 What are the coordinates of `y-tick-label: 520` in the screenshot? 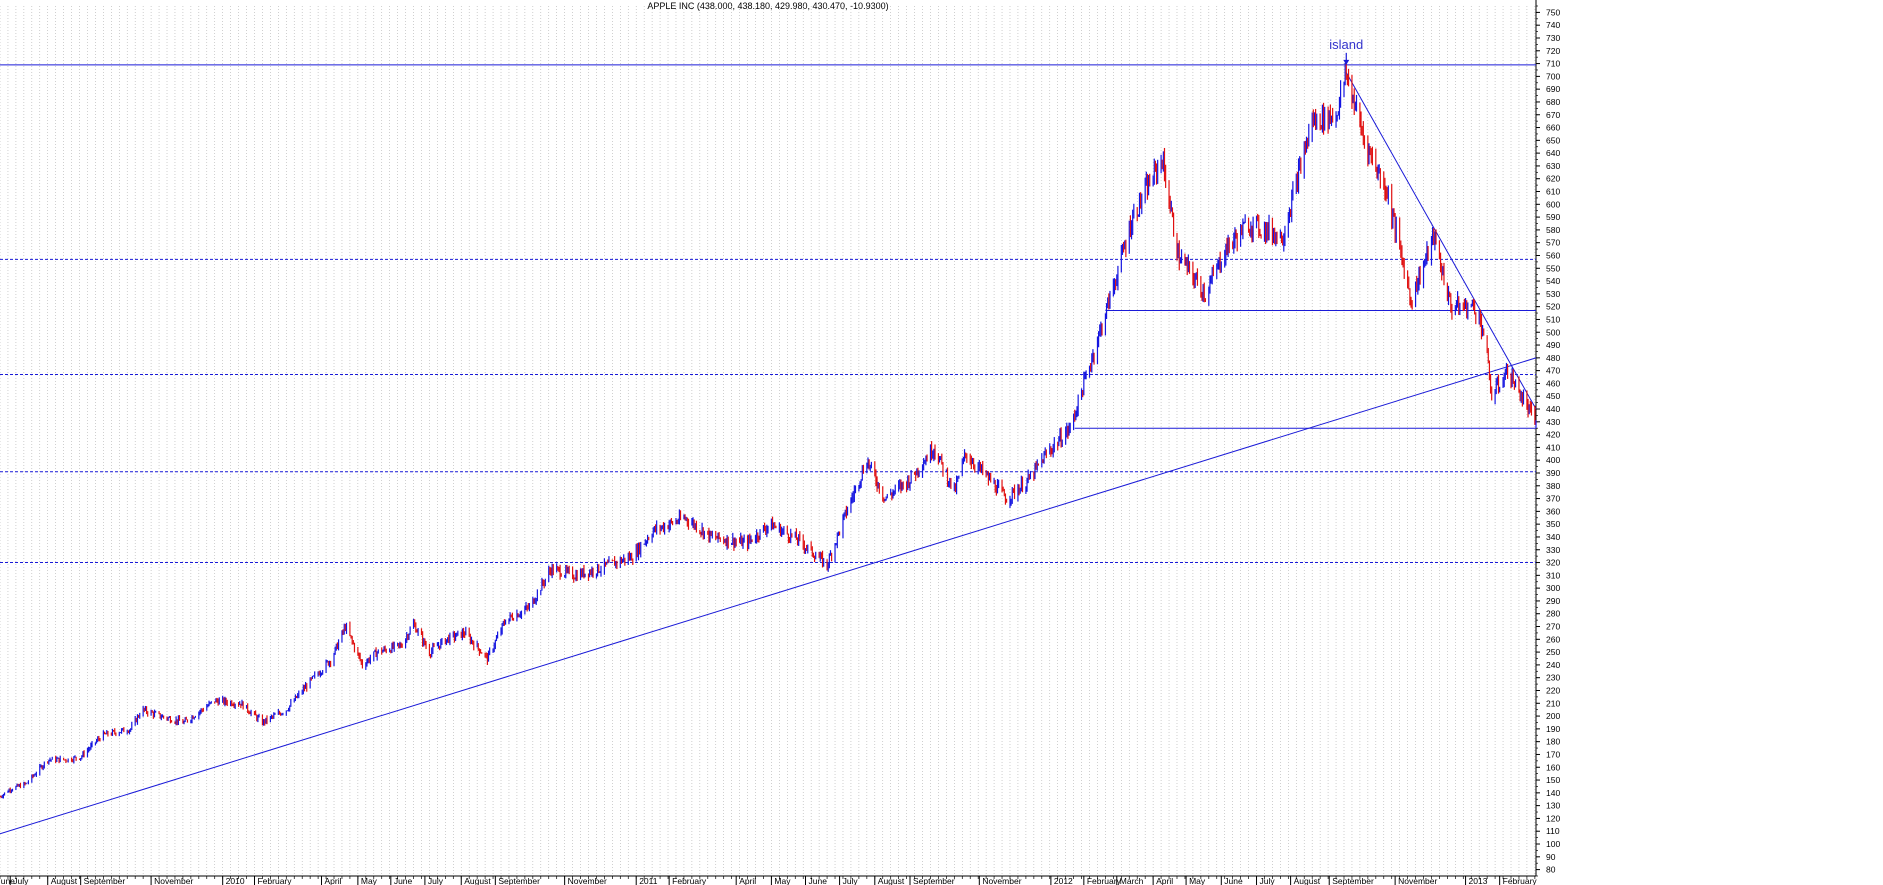 It's located at (1553, 307).